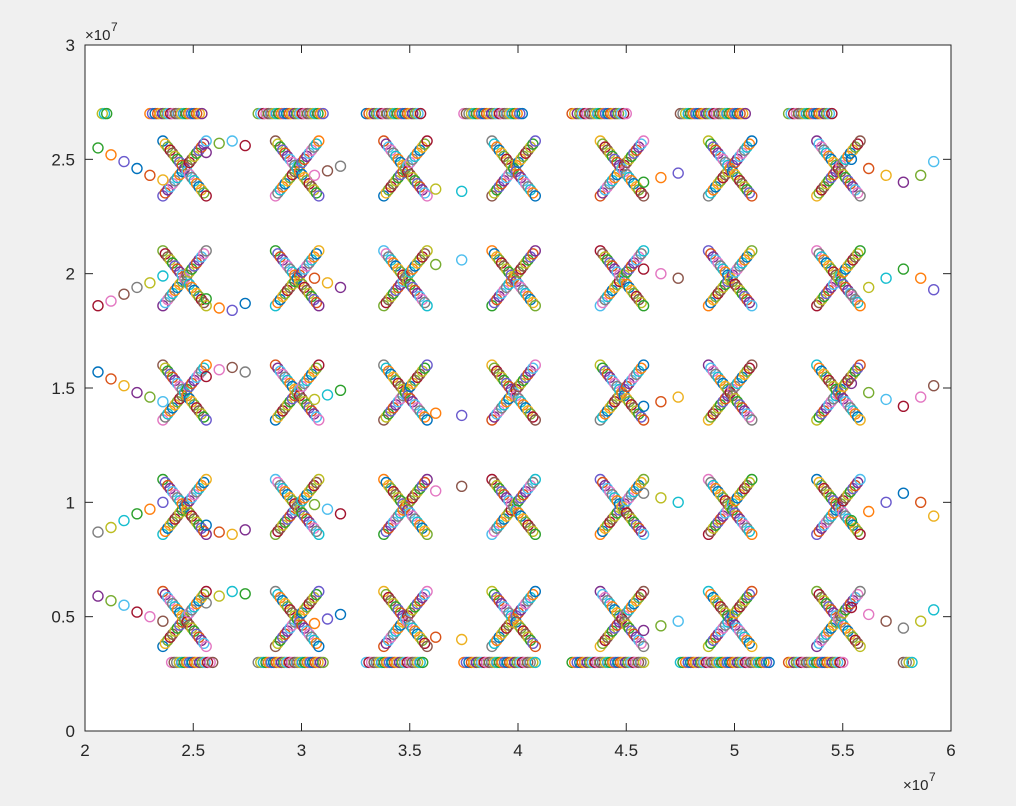 The image size is (1016, 806). What do you see at coordinates (410, 750) in the screenshot?
I see `x-tick-label: 3.5` at bounding box center [410, 750].